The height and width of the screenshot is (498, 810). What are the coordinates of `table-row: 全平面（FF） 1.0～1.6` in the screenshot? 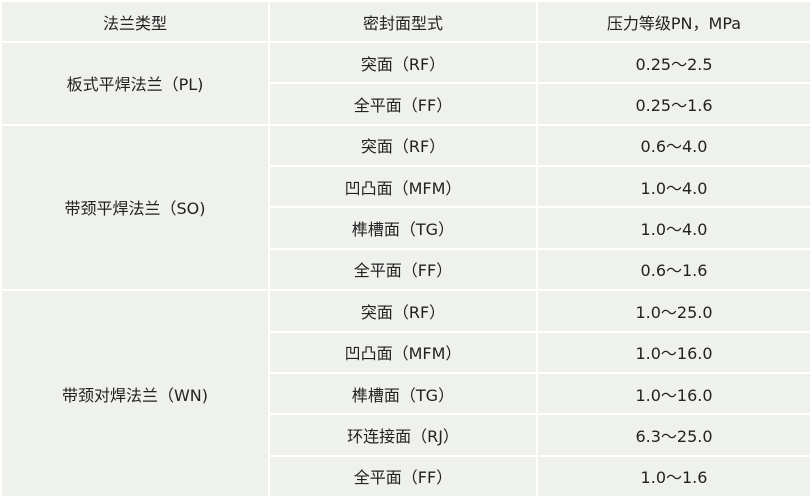 It's located at (405, 476).